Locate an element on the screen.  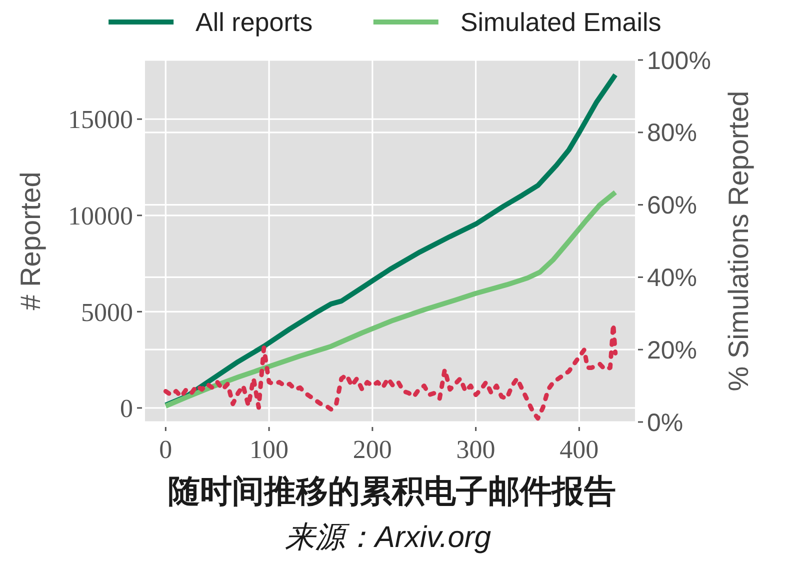
x-tick-label: 0 is located at coordinates (165, 449).